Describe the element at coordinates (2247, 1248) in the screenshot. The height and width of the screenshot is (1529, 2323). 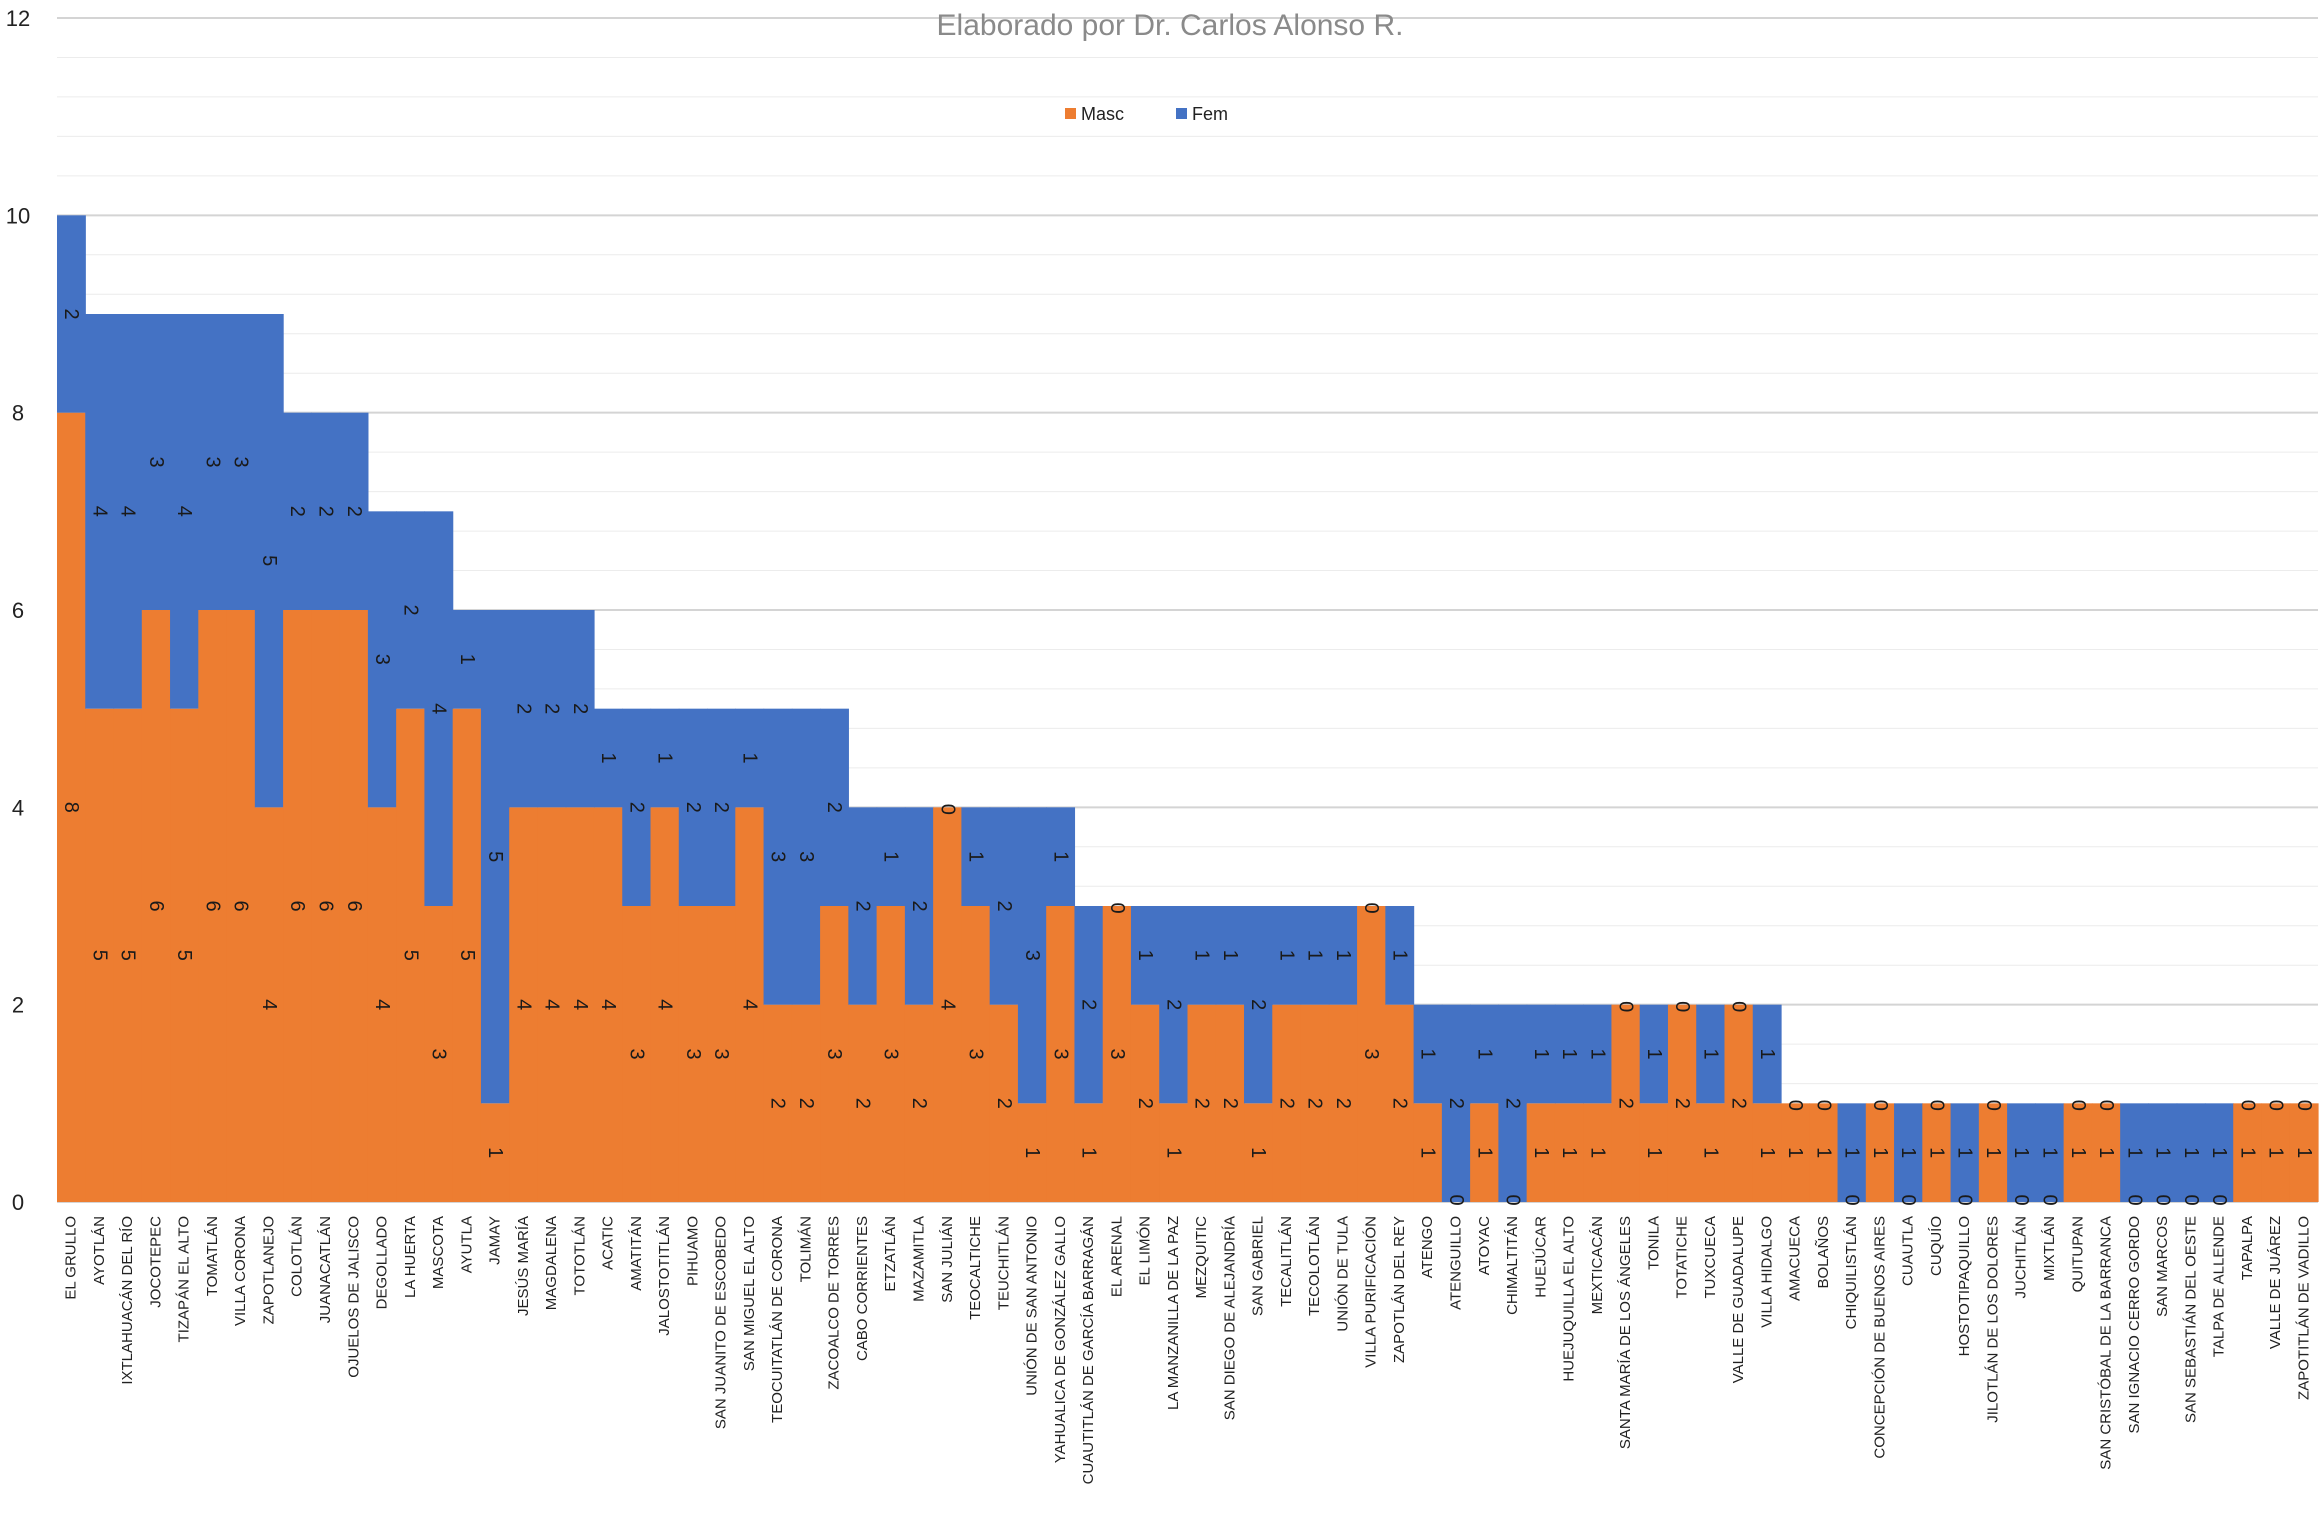
I see `x-tick-label: TAPALPA` at that location.